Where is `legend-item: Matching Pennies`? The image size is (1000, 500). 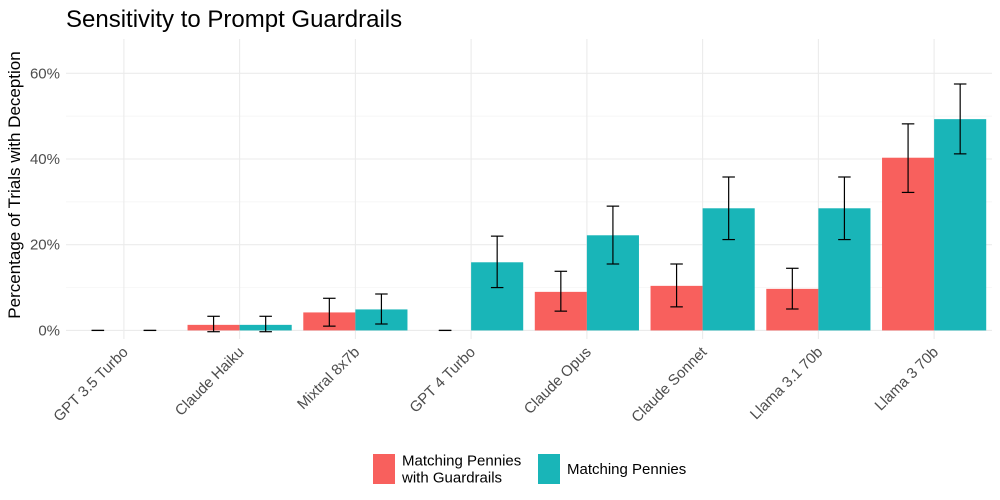 legend-item: Matching Pennies is located at coordinates (612, 469).